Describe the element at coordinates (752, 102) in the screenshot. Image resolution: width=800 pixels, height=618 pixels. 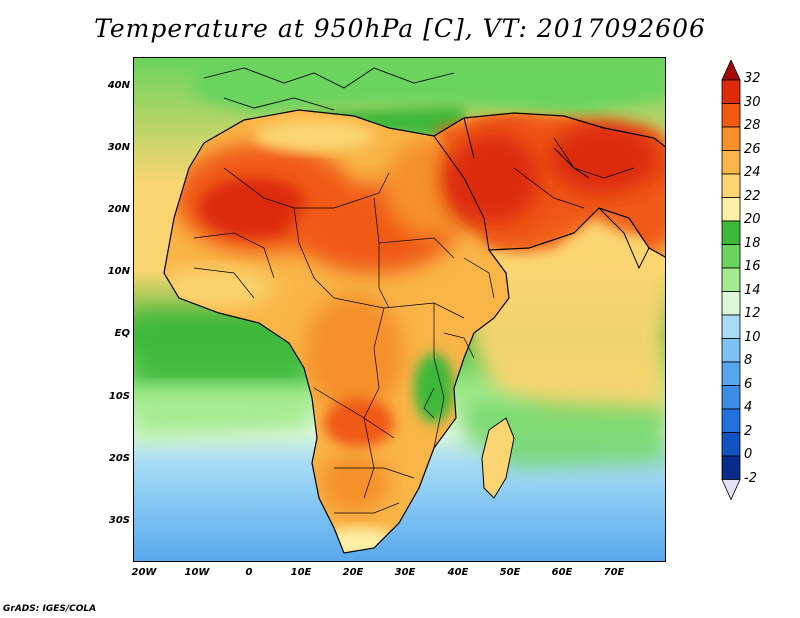
I see `colorbar-label: 30` at that location.